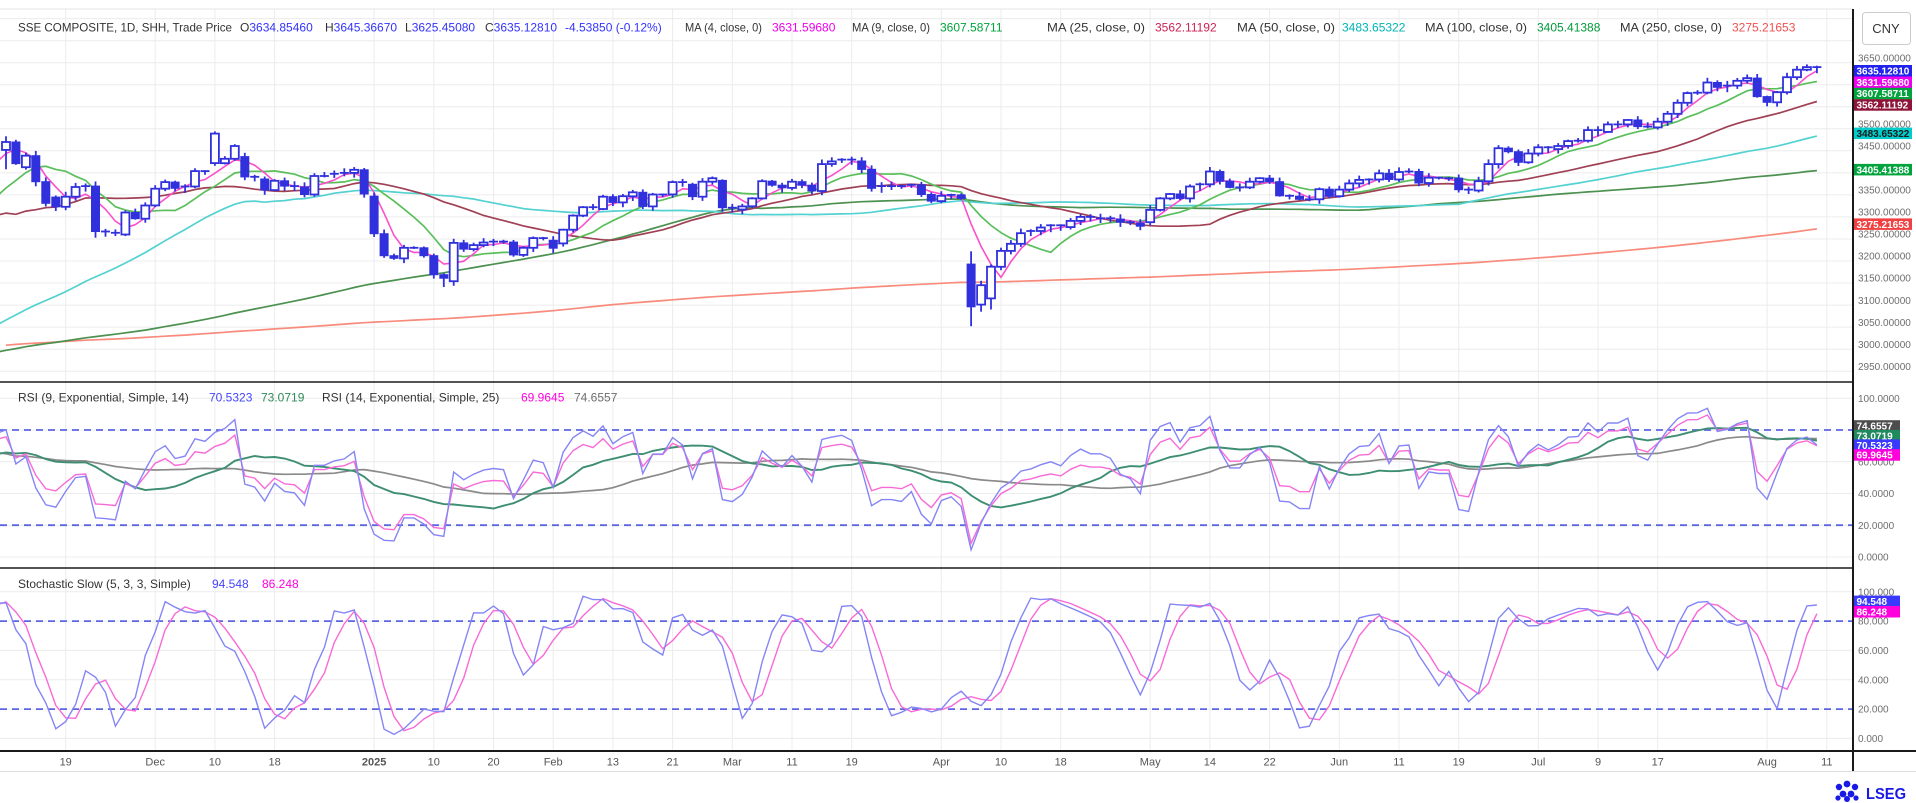 The width and height of the screenshot is (1916, 803). Describe the element at coordinates (1884, 323) in the screenshot. I see `svg-text: 3050.00000` at that location.